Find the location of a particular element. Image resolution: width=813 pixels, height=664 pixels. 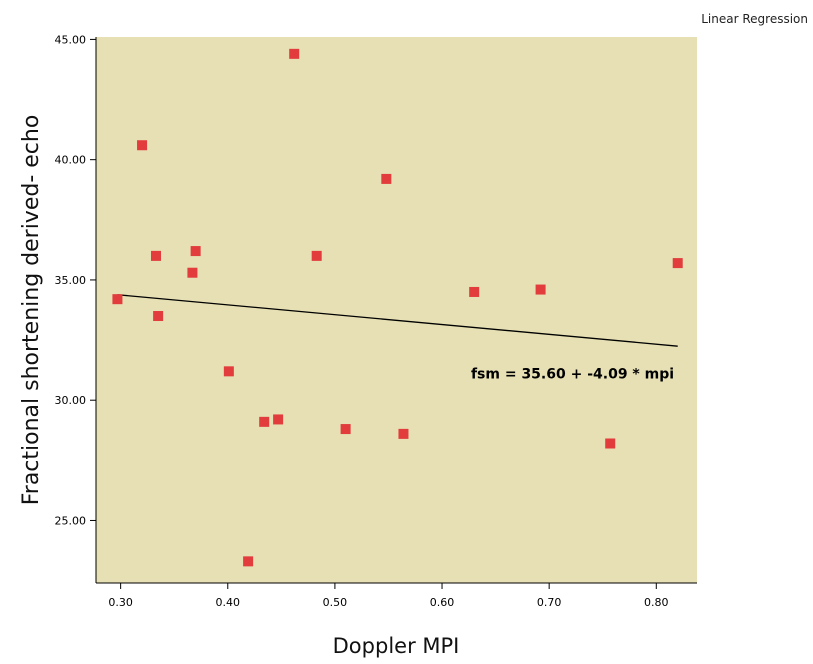

x-tick-label: 0.70 is located at coordinates (549, 602).